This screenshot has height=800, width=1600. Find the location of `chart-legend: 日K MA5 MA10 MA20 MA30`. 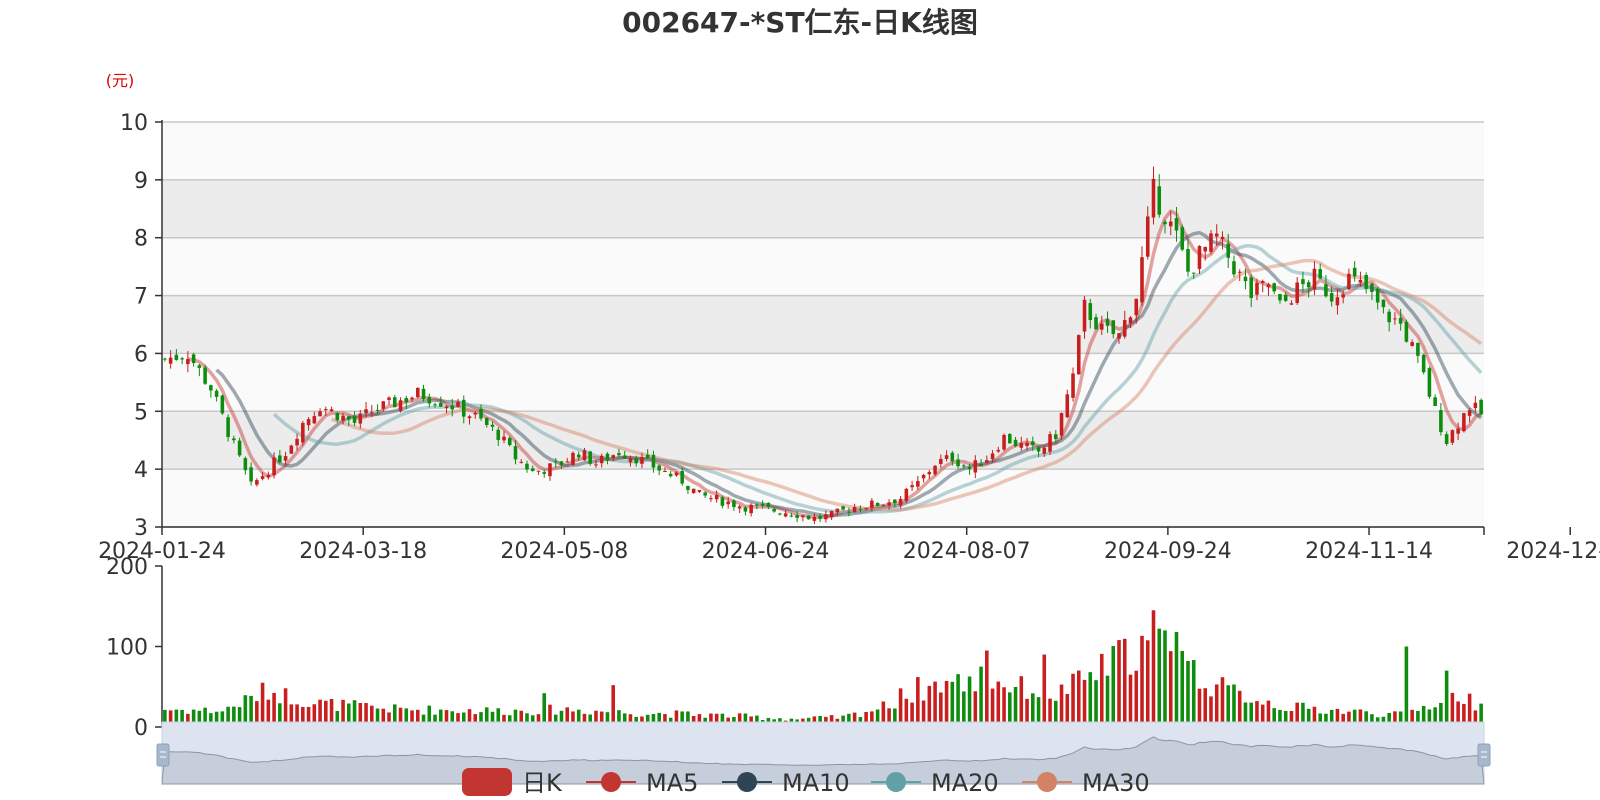

chart-legend: 日K MA5 MA10 MA20 MA30 is located at coordinates (806, 782).